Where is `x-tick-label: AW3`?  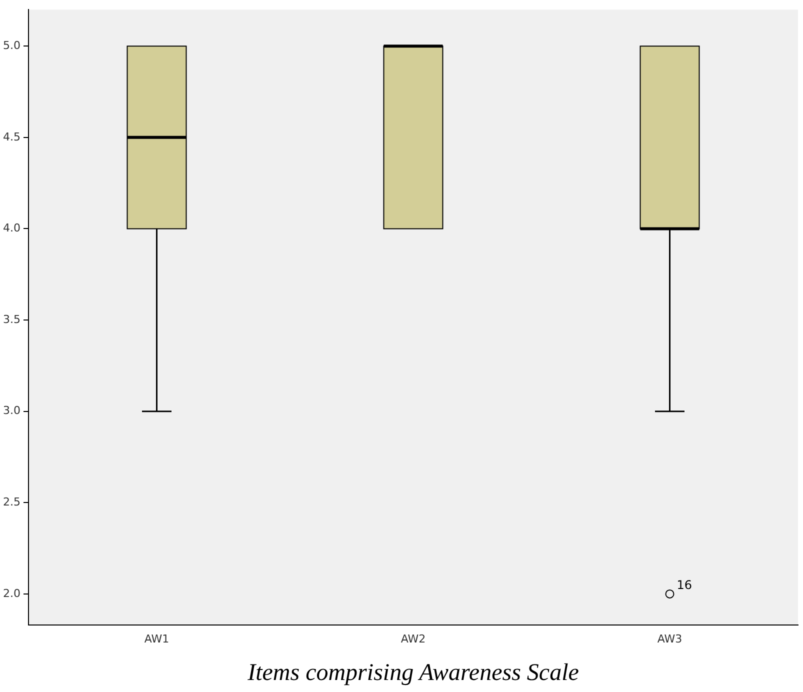
x-tick-label: AW3 is located at coordinates (669, 639).